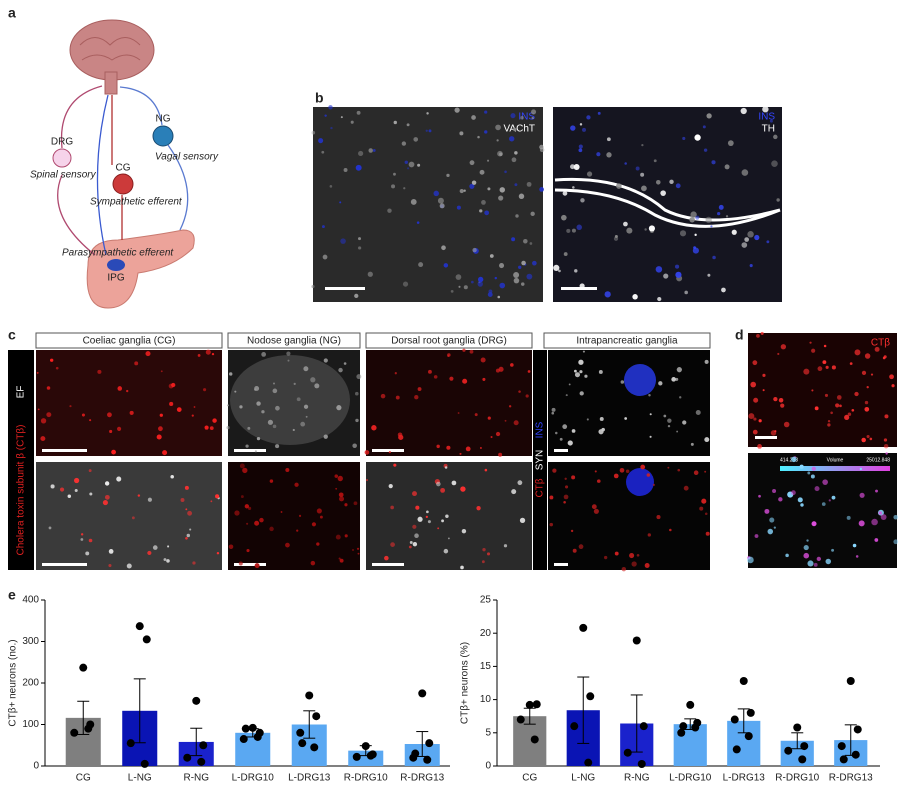 The image size is (907, 788). I want to click on y-tick-label: 0, so click(488, 766).